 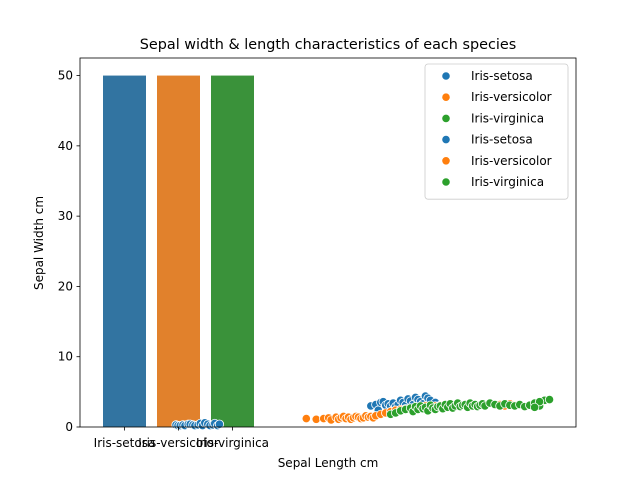 What do you see at coordinates (124, 251) in the screenshot?
I see `bar-iris-setosa` at bounding box center [124, 251].